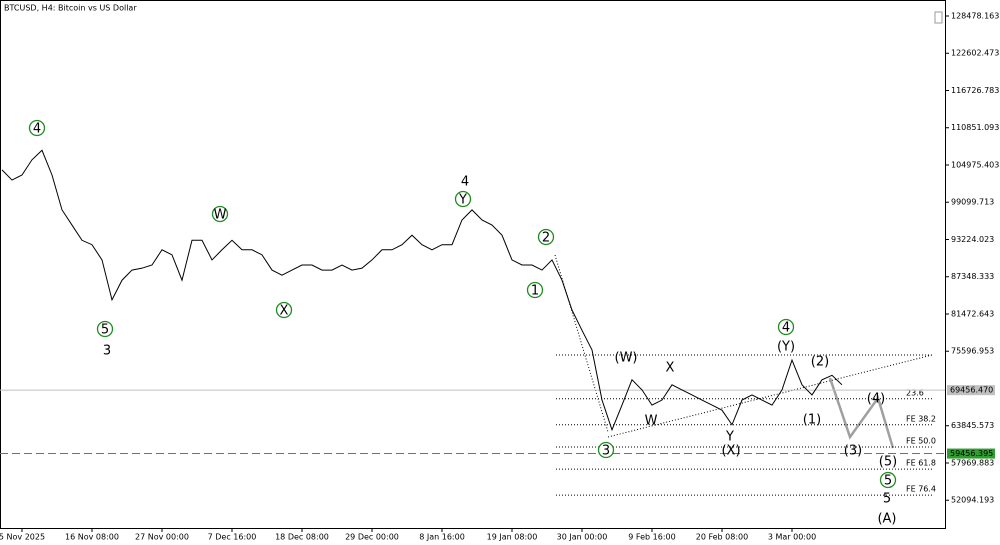 The height and width of the screenshot is (545, 1000). Describe the element at coordinates (162, 537) in the screenshot. I see `x-tick-label: 27 Nov 00:00` at that location.